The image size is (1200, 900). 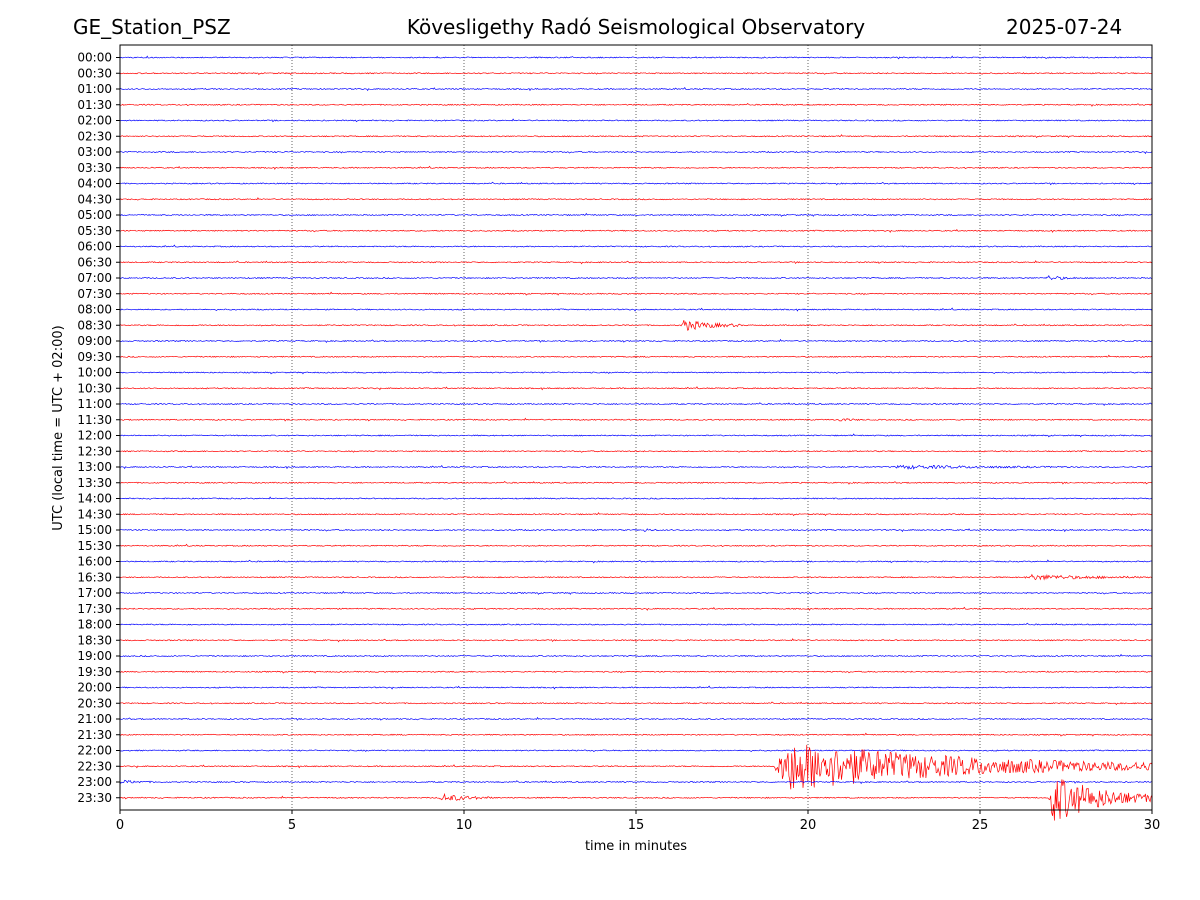 I want to click on trace-12:00, so click(x=636, y=435).